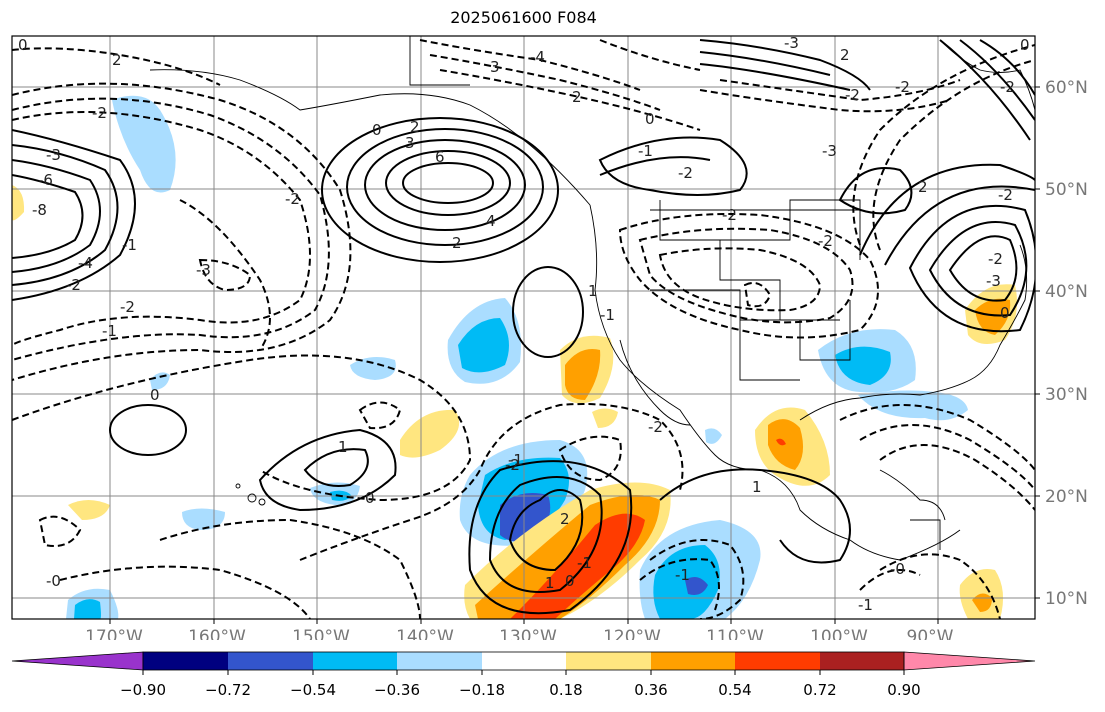 The image size is (1105, 712). I want to click on lon-label: 110°W, so click(735, 633).